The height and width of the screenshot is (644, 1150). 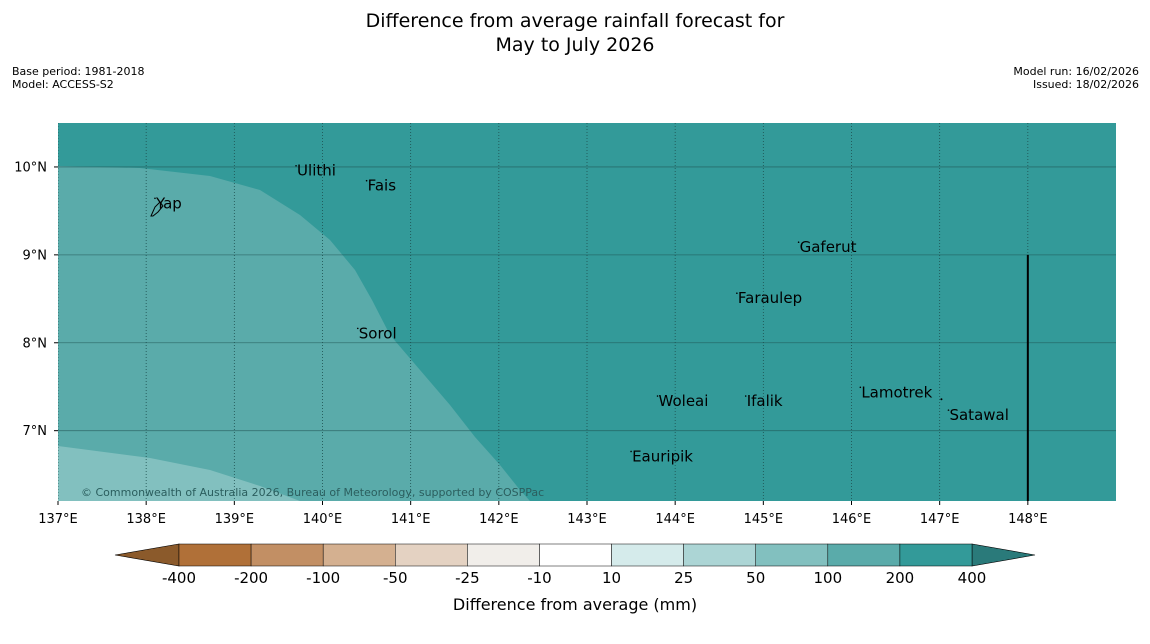 I want to click on colorbar-extend-low, so click(x=147, y=555).